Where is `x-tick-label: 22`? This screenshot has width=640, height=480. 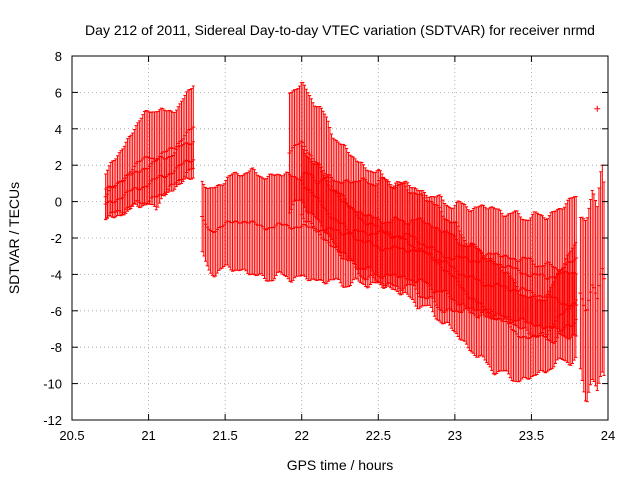 x-tick-label: 22 is located at coordinates (301, 435).